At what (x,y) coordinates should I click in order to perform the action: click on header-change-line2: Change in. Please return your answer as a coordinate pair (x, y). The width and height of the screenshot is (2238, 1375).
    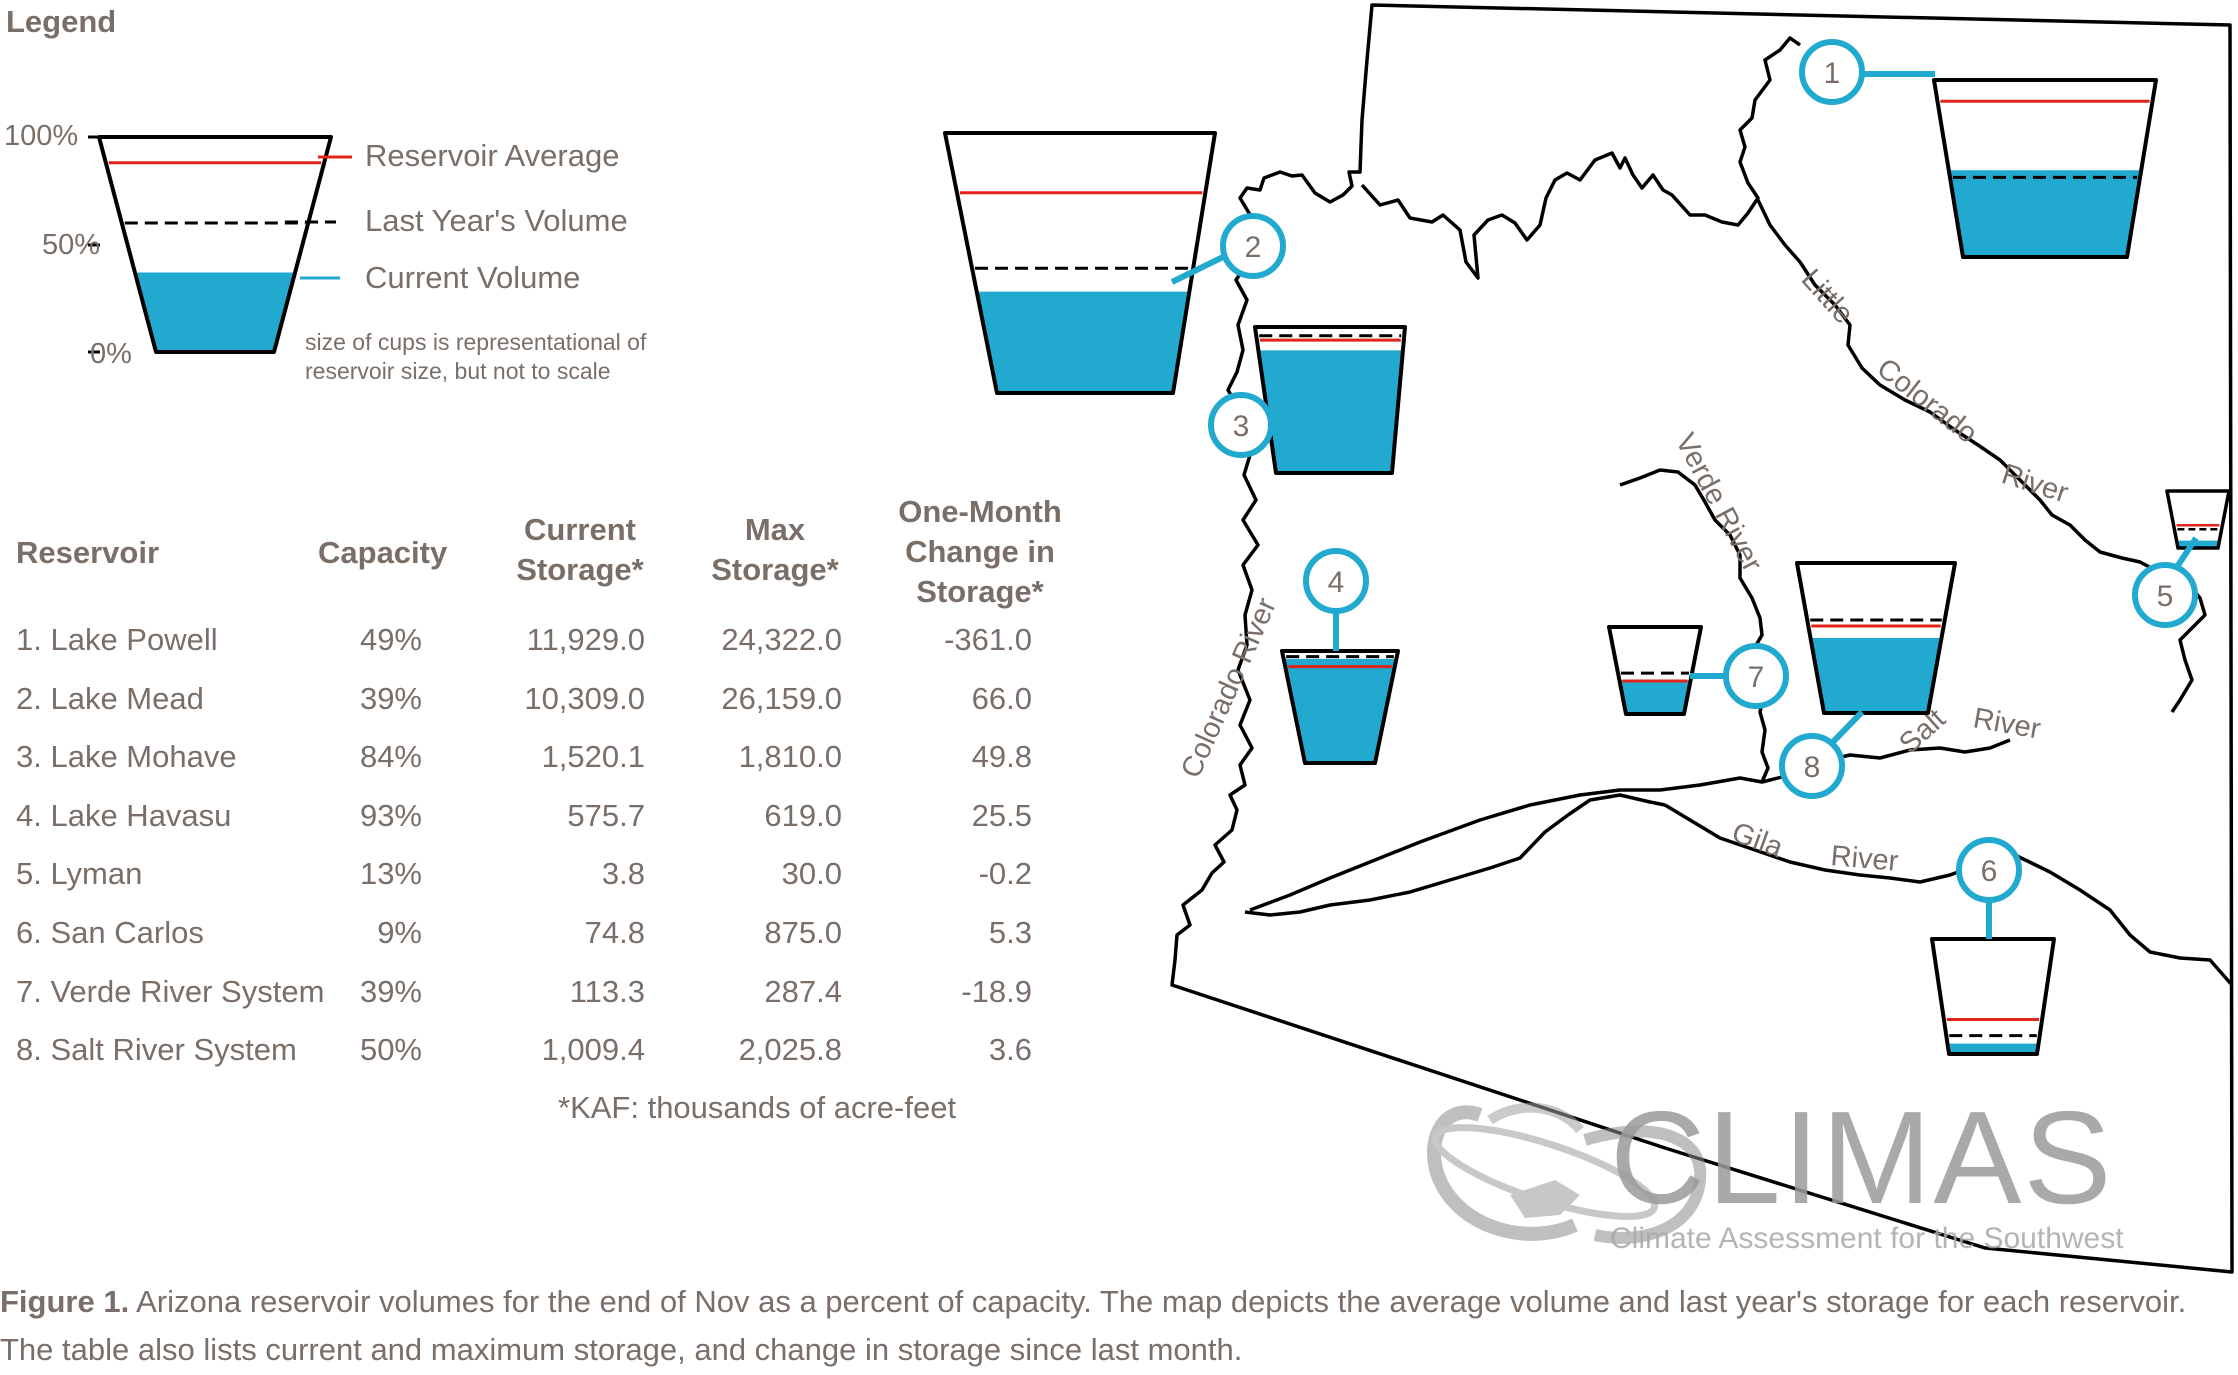
    Looking at the image, I should click on (980, 551).